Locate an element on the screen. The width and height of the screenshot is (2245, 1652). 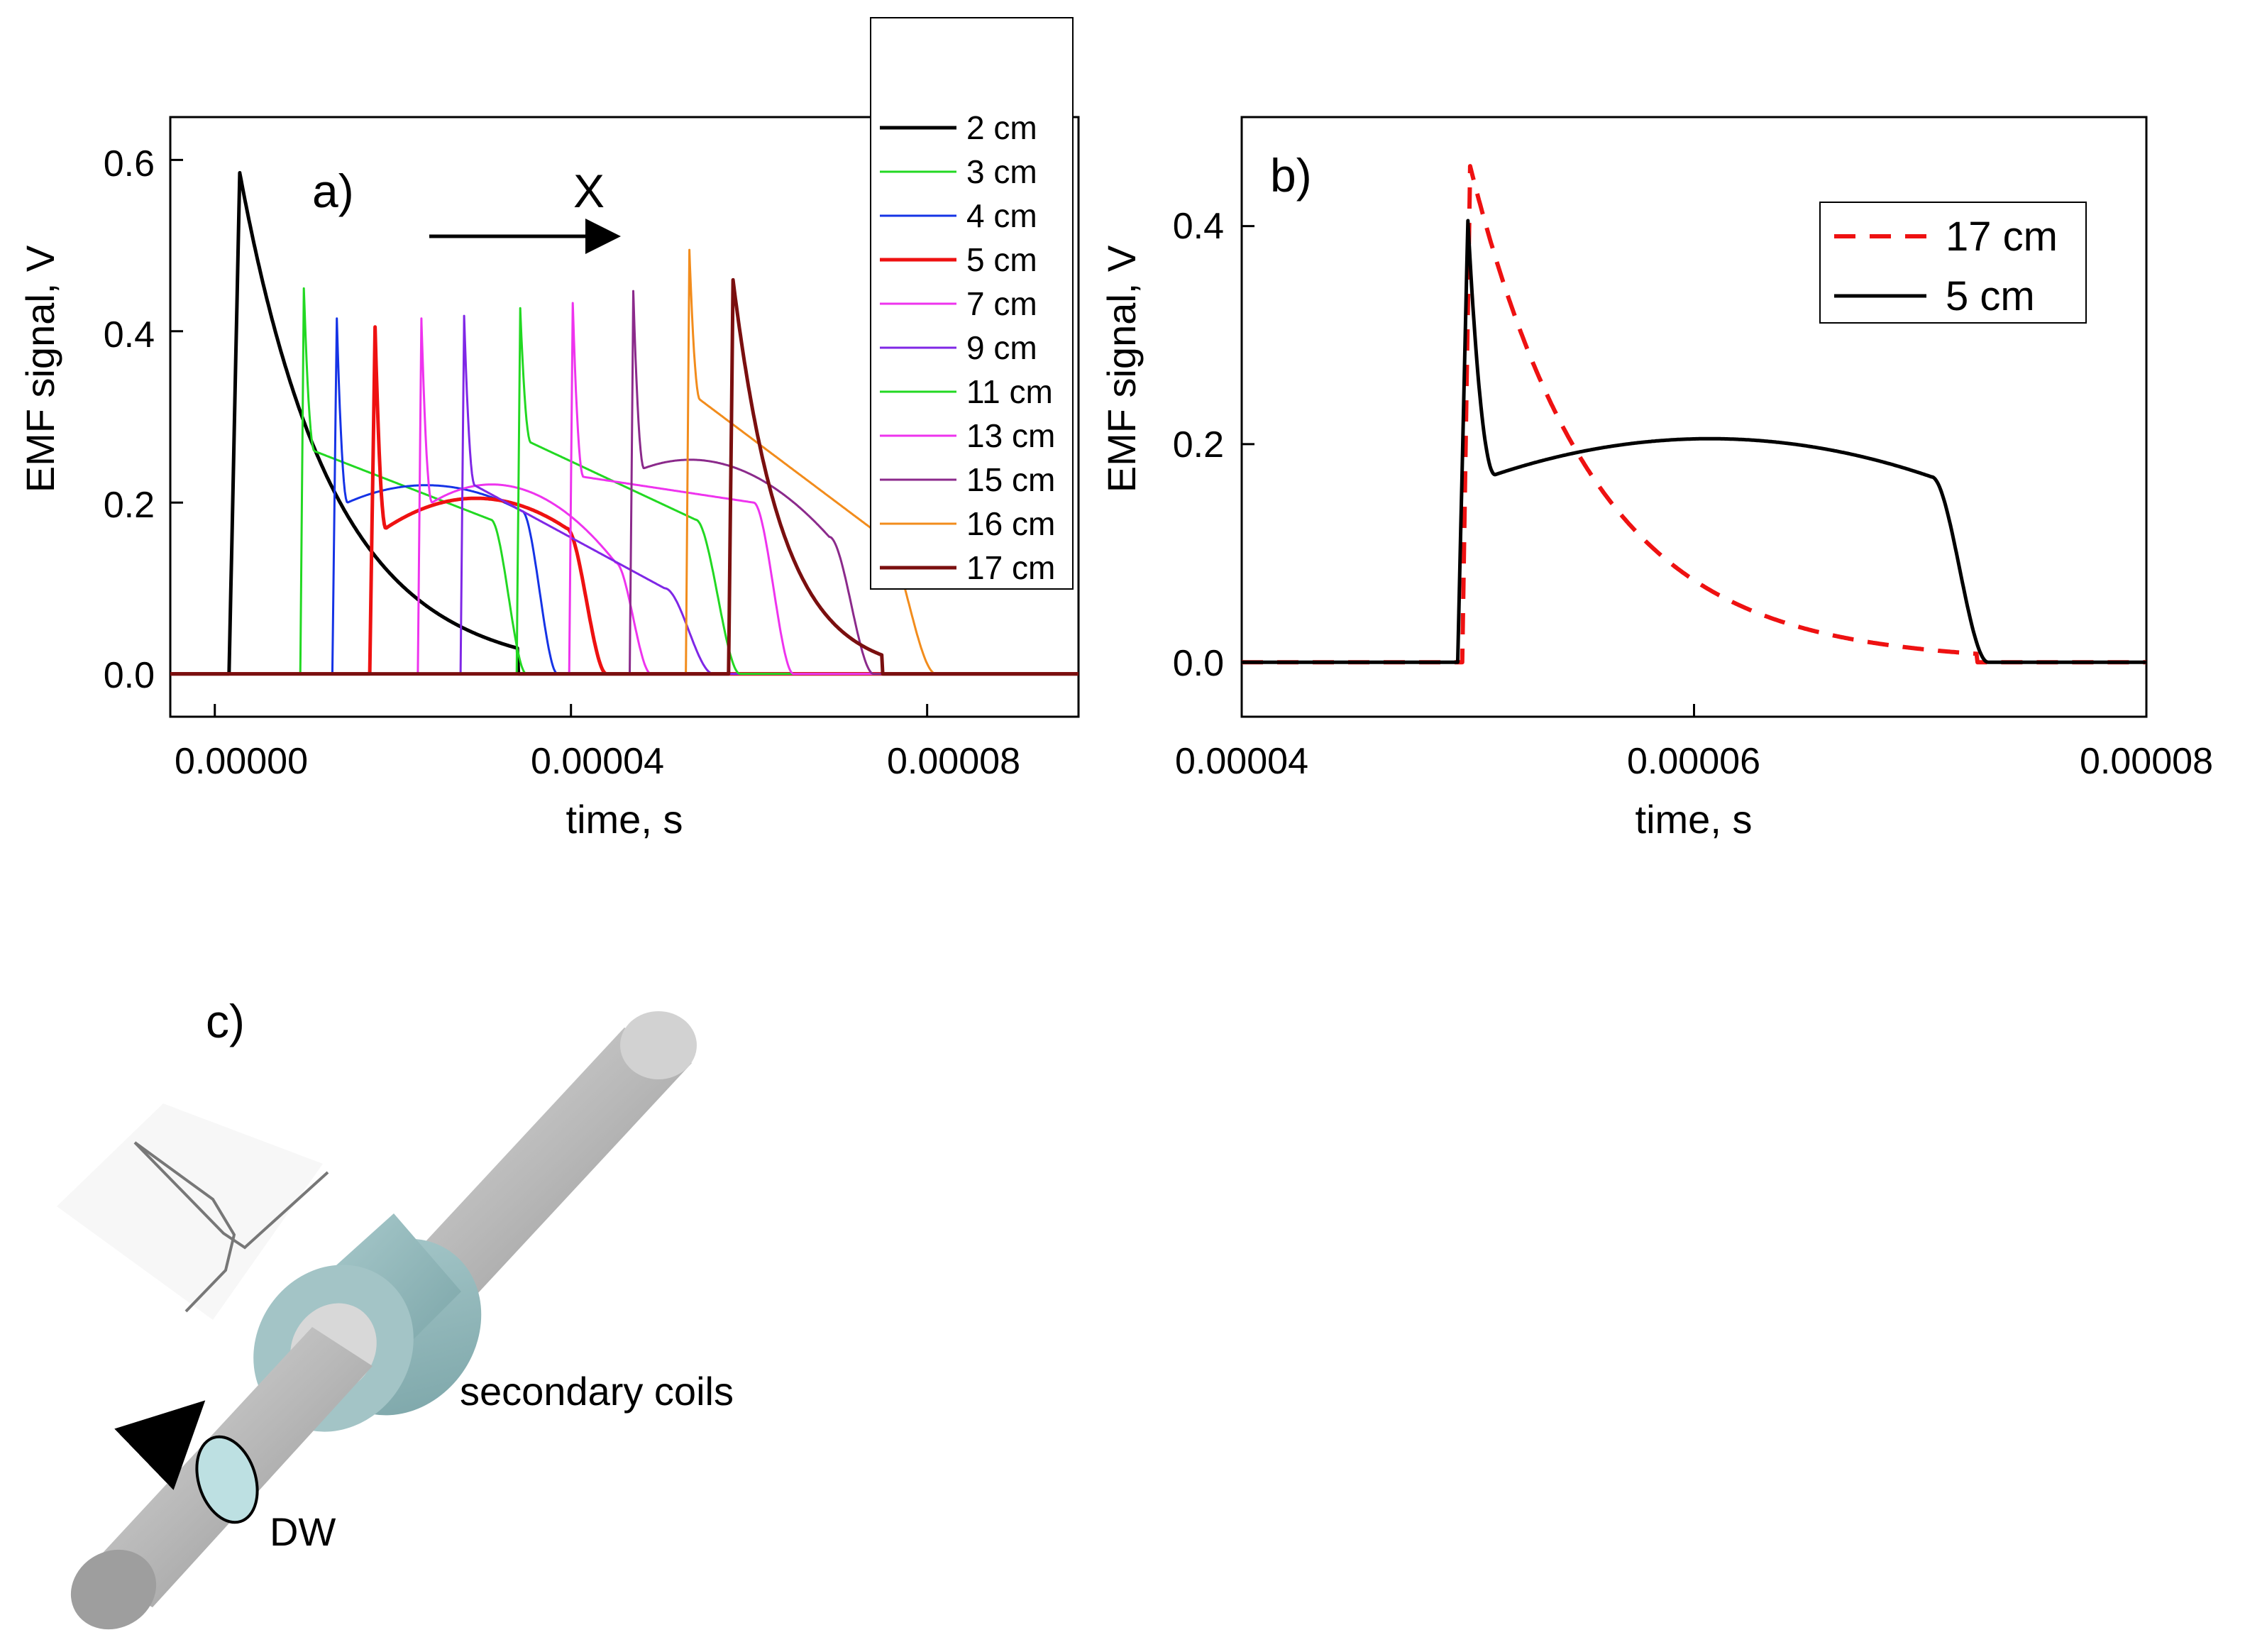
panel-b-ytick-0: 0.0 is located at coordinates (1198, 664).